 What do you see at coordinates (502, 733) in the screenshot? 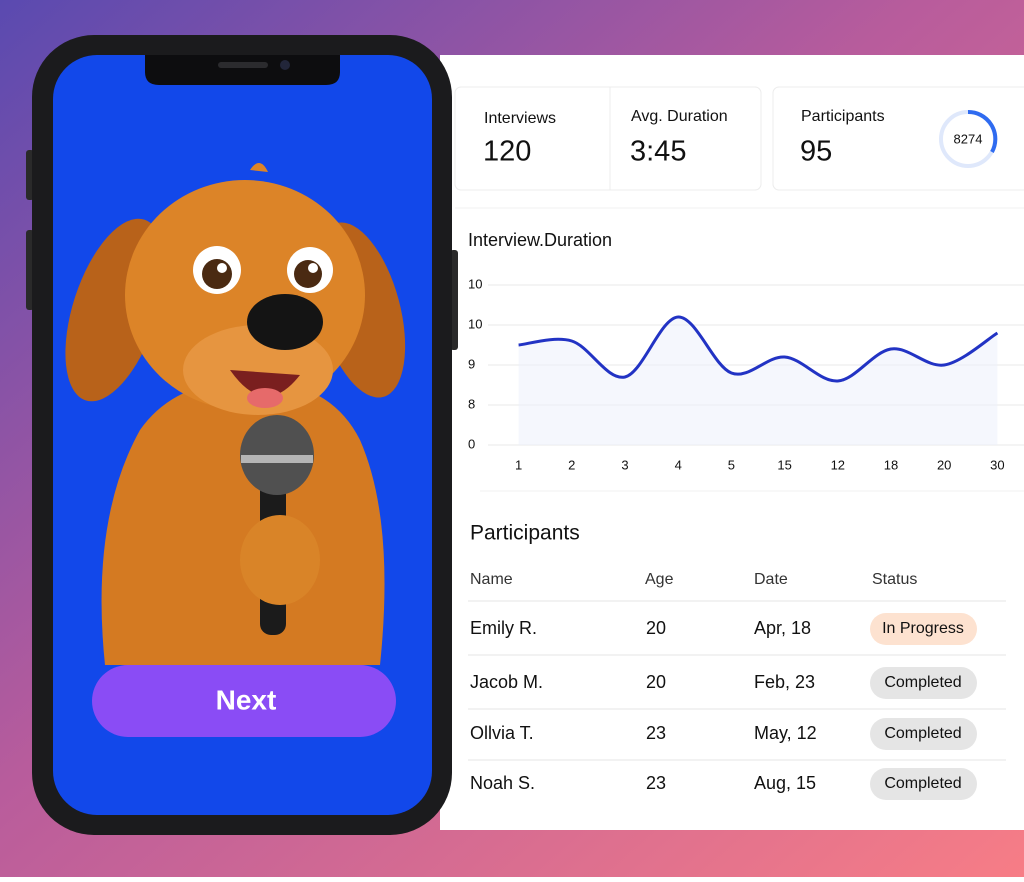
I see `cell-text: Ollvia T.` at bounding box center [502, 733].